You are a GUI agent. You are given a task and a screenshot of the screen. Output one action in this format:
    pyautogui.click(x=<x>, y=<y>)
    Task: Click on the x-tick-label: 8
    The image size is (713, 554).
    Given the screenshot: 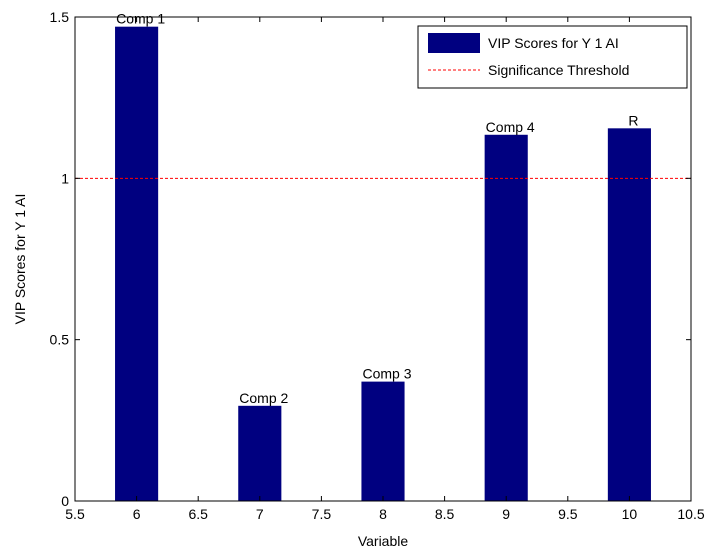 What is the action you would take?
    pyautogui.click(x=383, y=514)
    